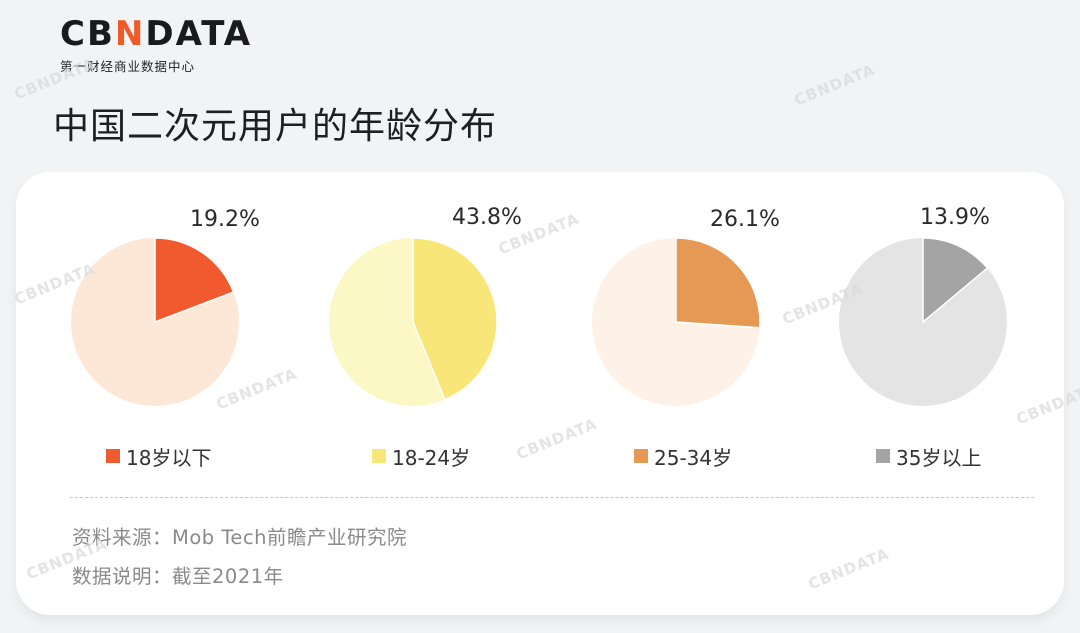  I want to click on legend-item-under18: 18岁以下, so click(159, 456).